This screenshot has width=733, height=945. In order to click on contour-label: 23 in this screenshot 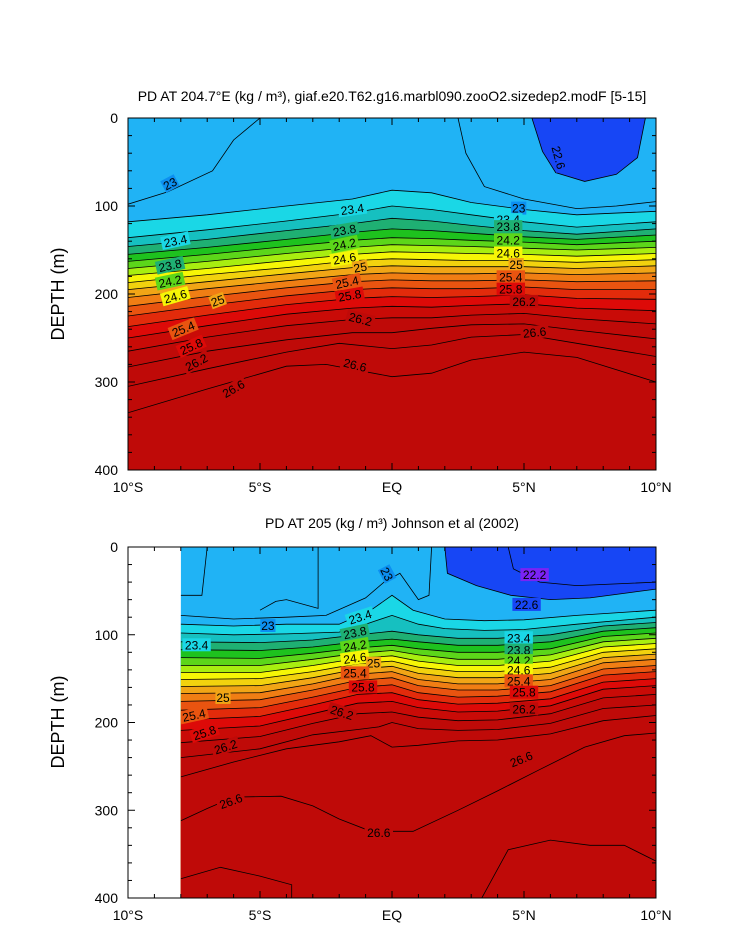, I will do `click(519, 208)`.